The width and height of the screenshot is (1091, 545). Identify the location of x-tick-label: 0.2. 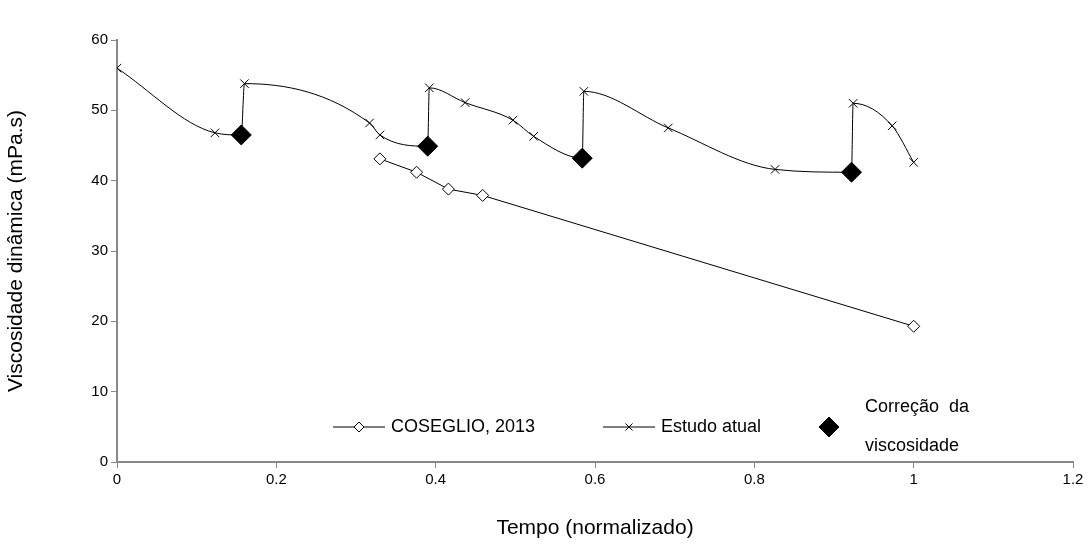
(276, 479).